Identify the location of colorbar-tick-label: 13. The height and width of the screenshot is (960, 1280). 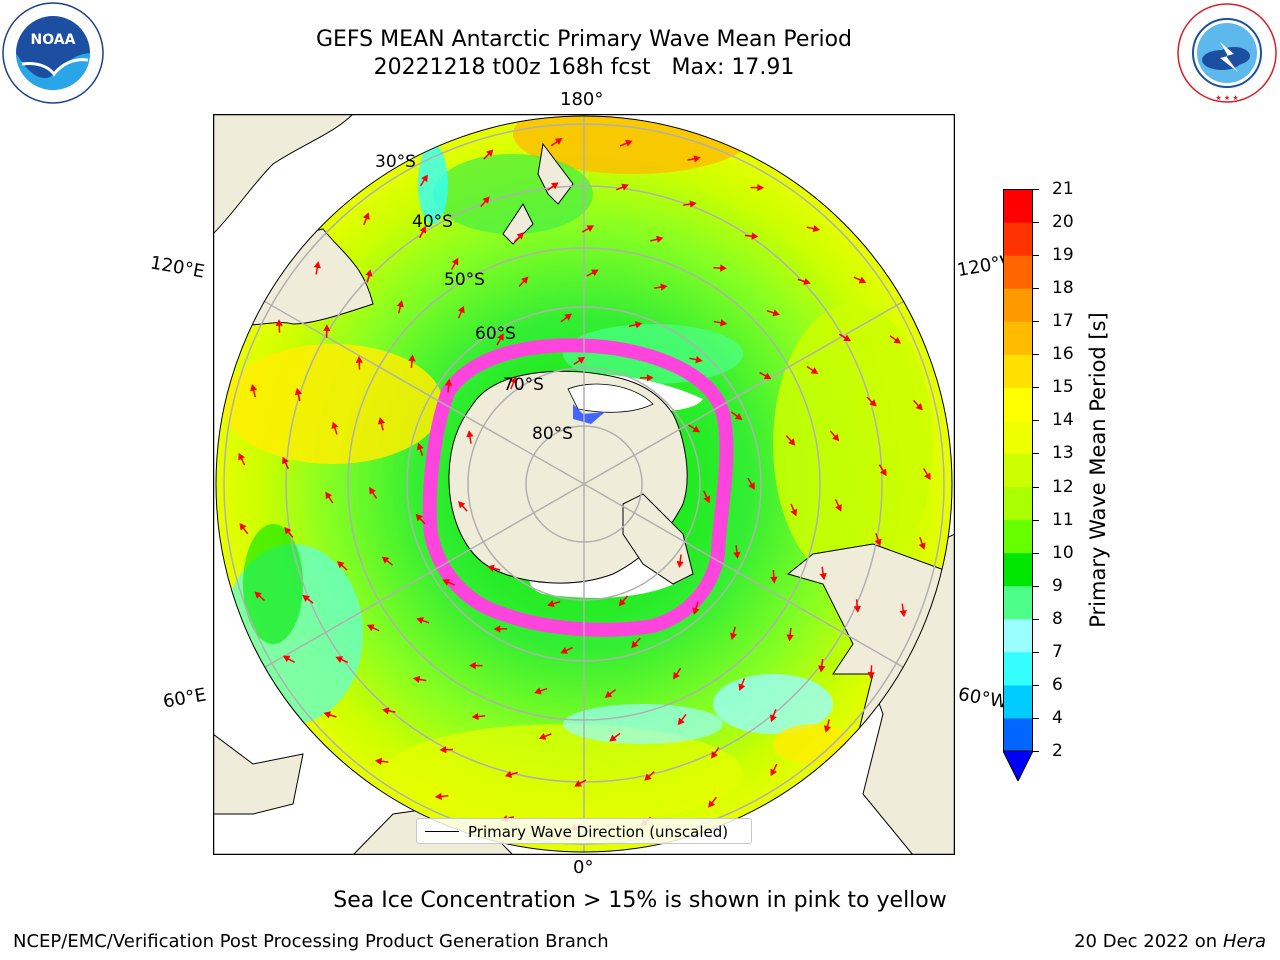
(1063, 453).